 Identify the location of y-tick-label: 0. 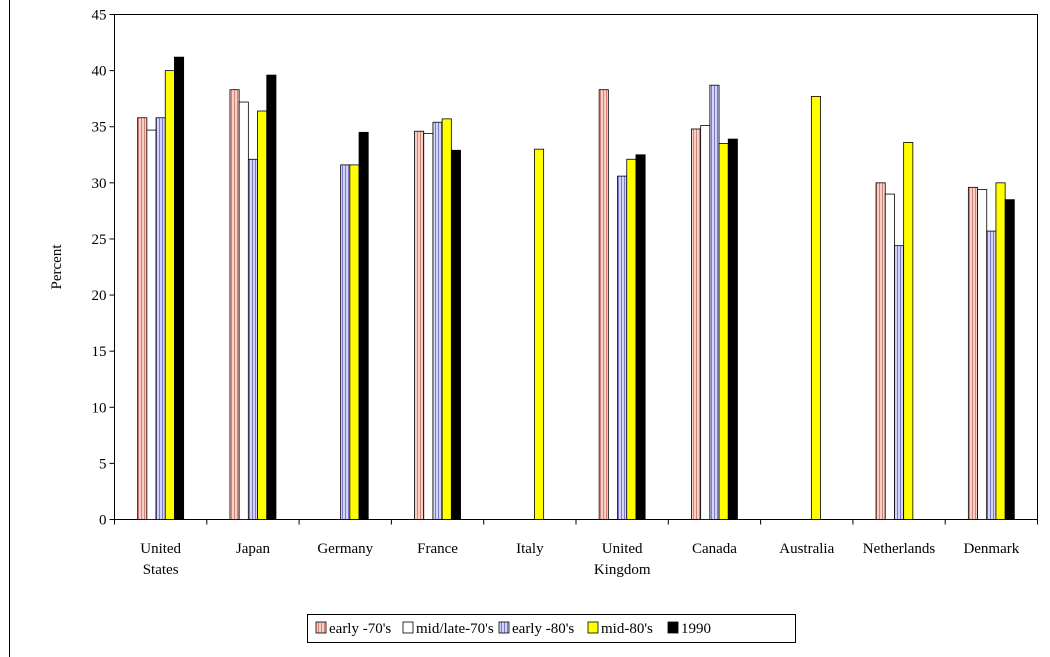
(103, 521).